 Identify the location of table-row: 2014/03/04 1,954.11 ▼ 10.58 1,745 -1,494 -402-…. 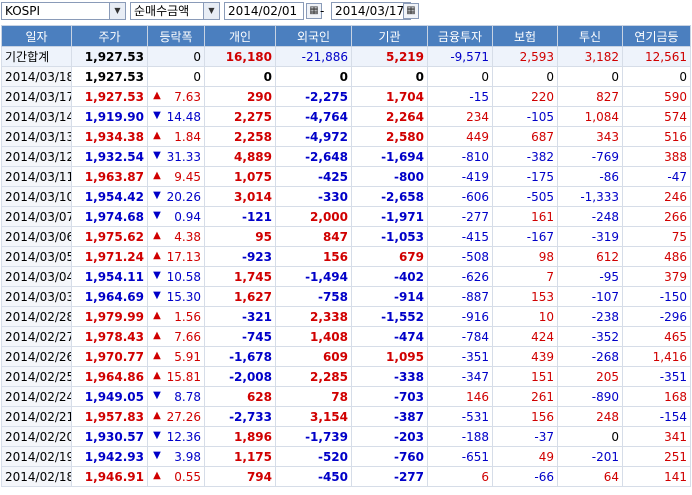
(346, 276).